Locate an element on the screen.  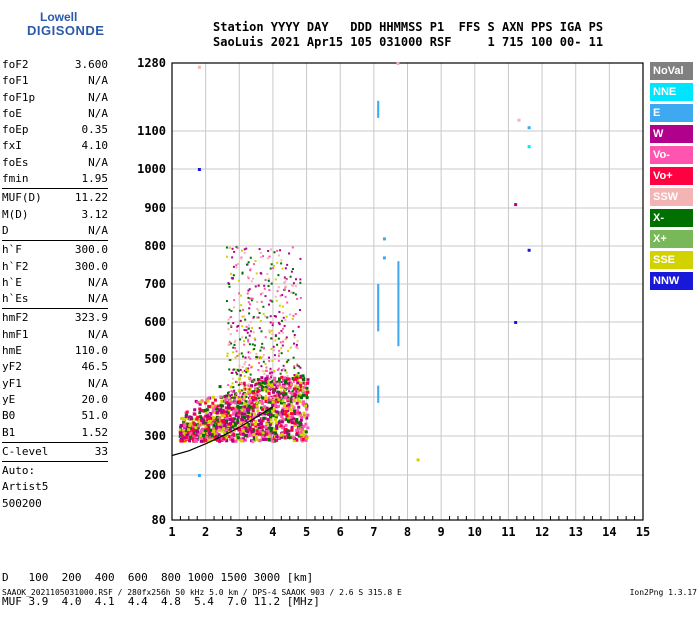
param-row: h`E N/A is located at coordinates (55, 283).